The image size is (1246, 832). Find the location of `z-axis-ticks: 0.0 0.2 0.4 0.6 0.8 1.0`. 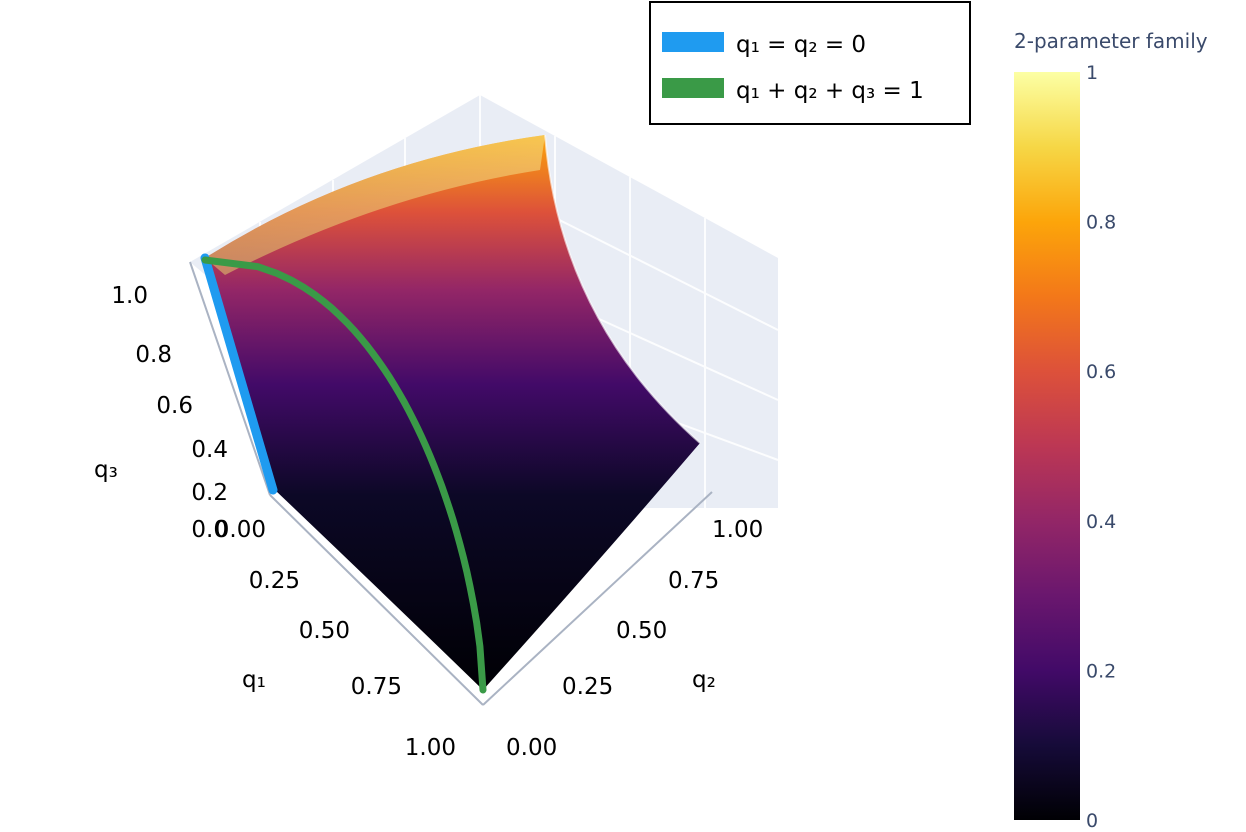

z-axis-ticks: 0.0 0.2 0.4 0.6 0.8 1.0 is located at coordinates (169, 413).